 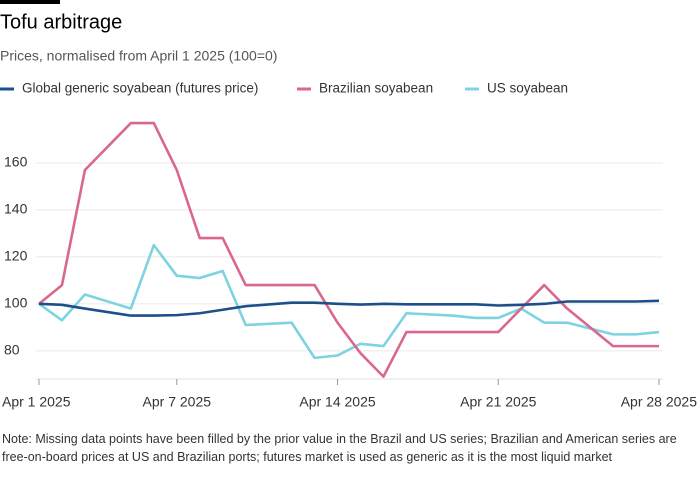 I want to click on x-tick-label: Apr 21 2025, so click(x=498, y=402).